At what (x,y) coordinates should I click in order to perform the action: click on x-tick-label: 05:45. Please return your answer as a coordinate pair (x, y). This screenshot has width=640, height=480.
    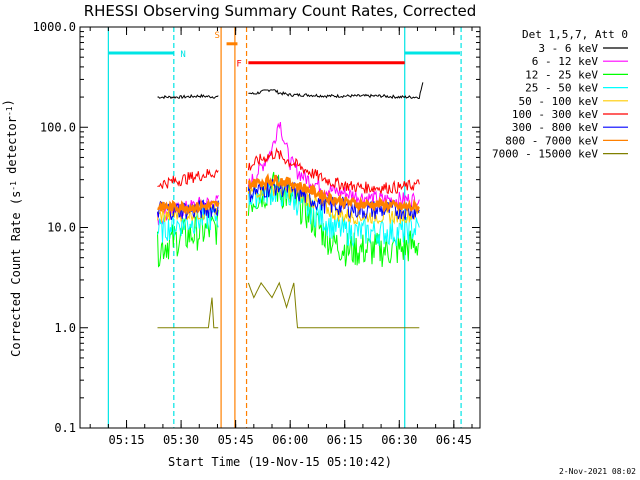
    Looking at the image, I should click on (236, 440).